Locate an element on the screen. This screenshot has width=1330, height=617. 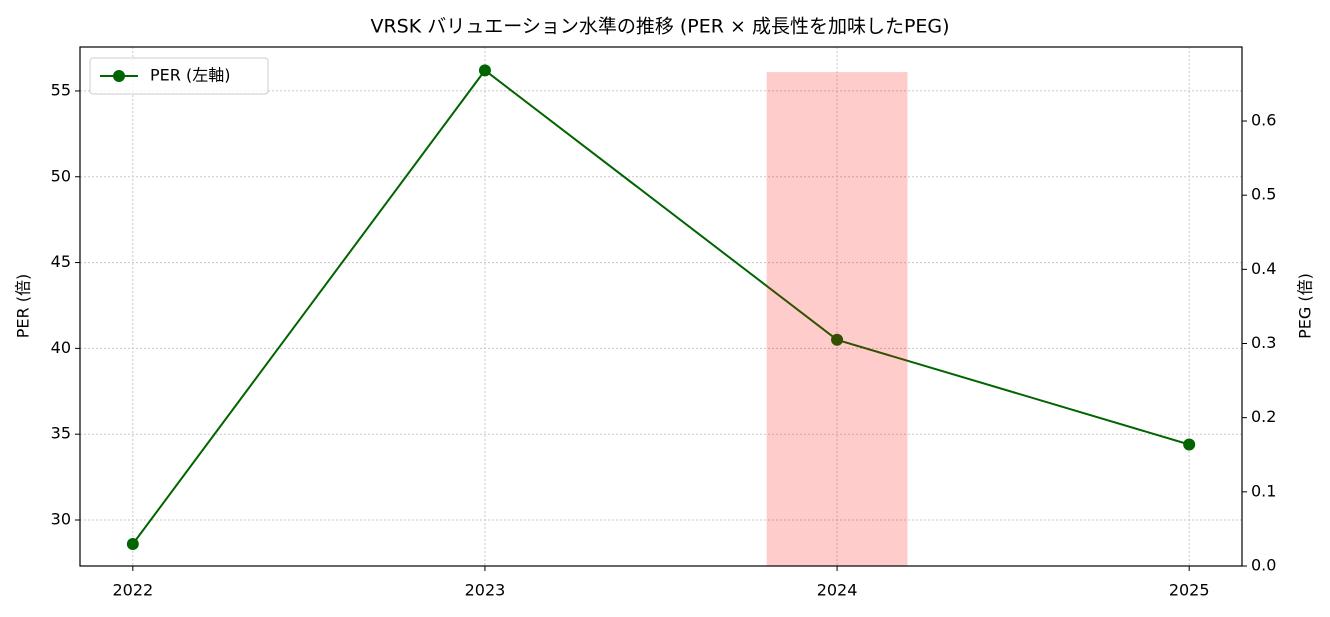
x-tick-label: 2022 is located at coordinates (132, 590).